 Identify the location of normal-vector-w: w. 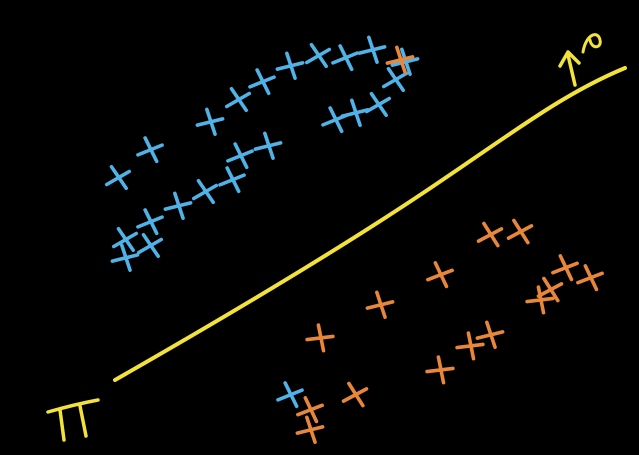
(581, 60).